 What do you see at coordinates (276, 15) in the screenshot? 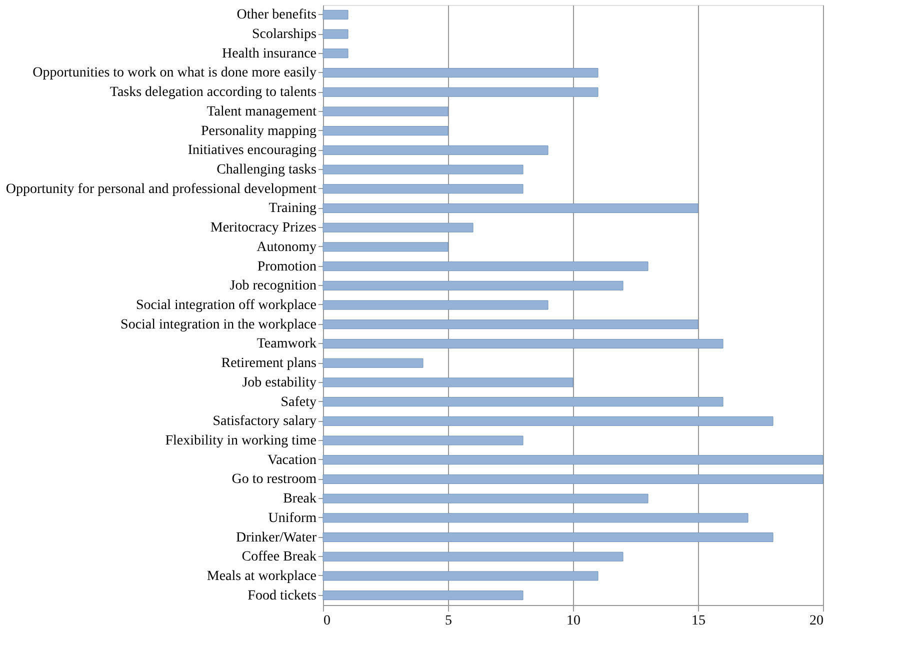
I see `y-tick-label: Other benefits` at bounding box center [276, 15].